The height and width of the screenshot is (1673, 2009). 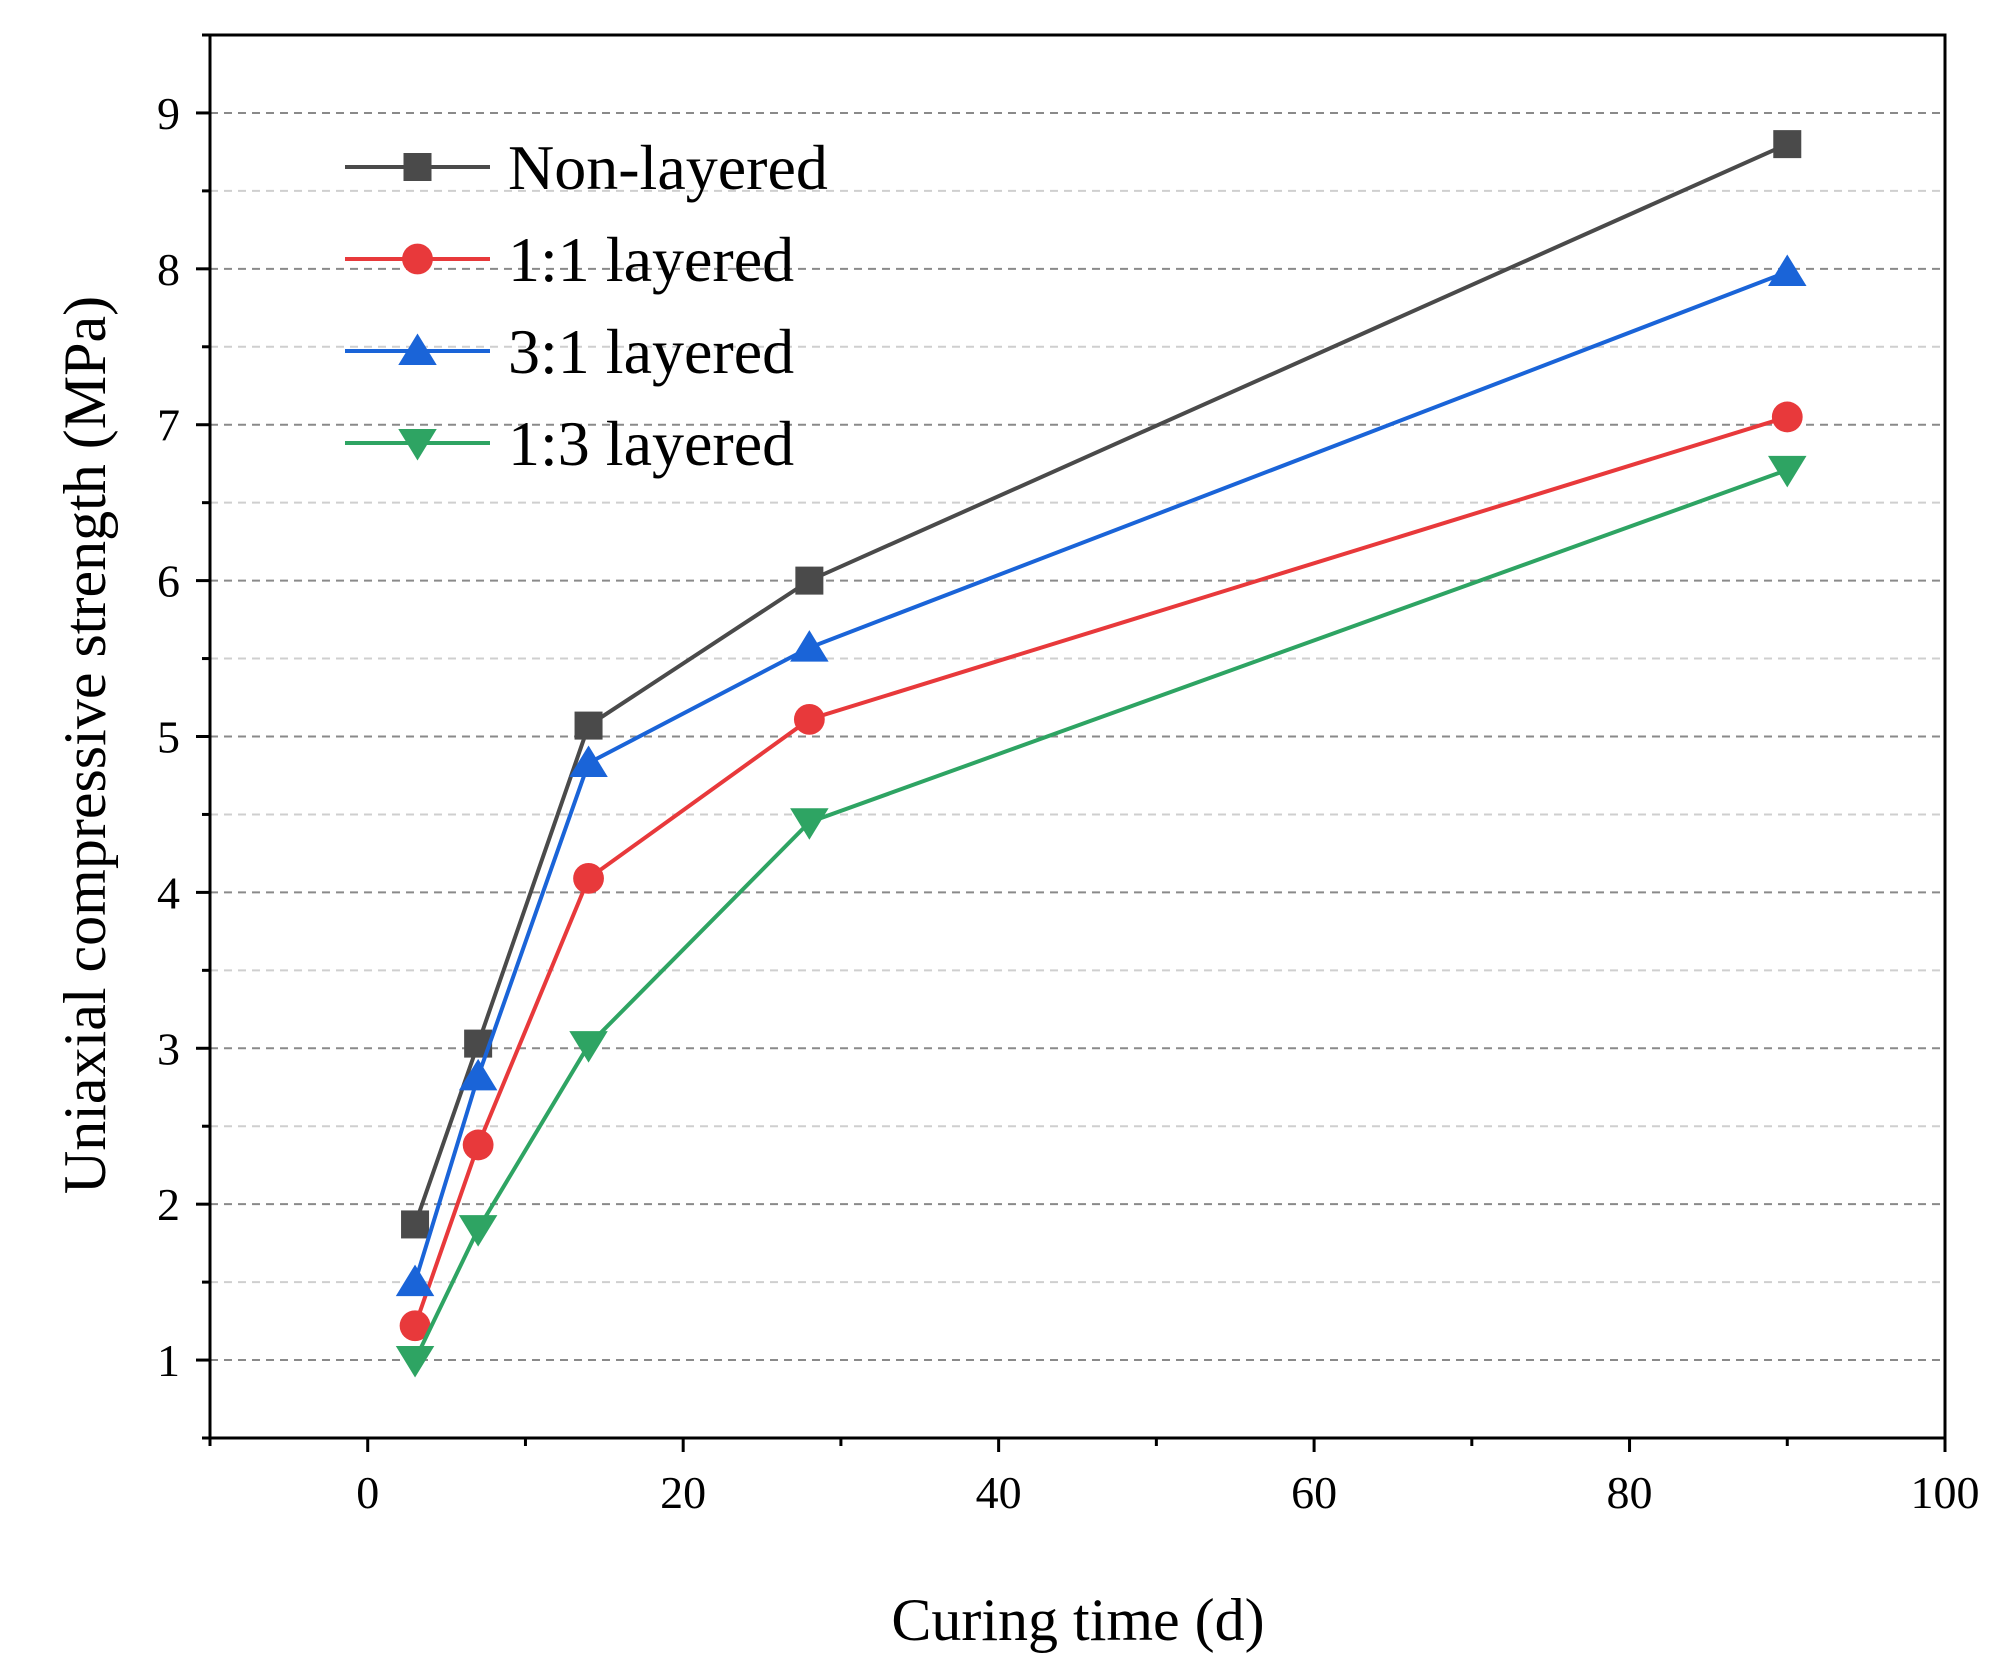 What do you see at coordinates (1630, 1492) in the screenshot?
I see `x-tick-label: 80` at bounding box center [1630, 1492].